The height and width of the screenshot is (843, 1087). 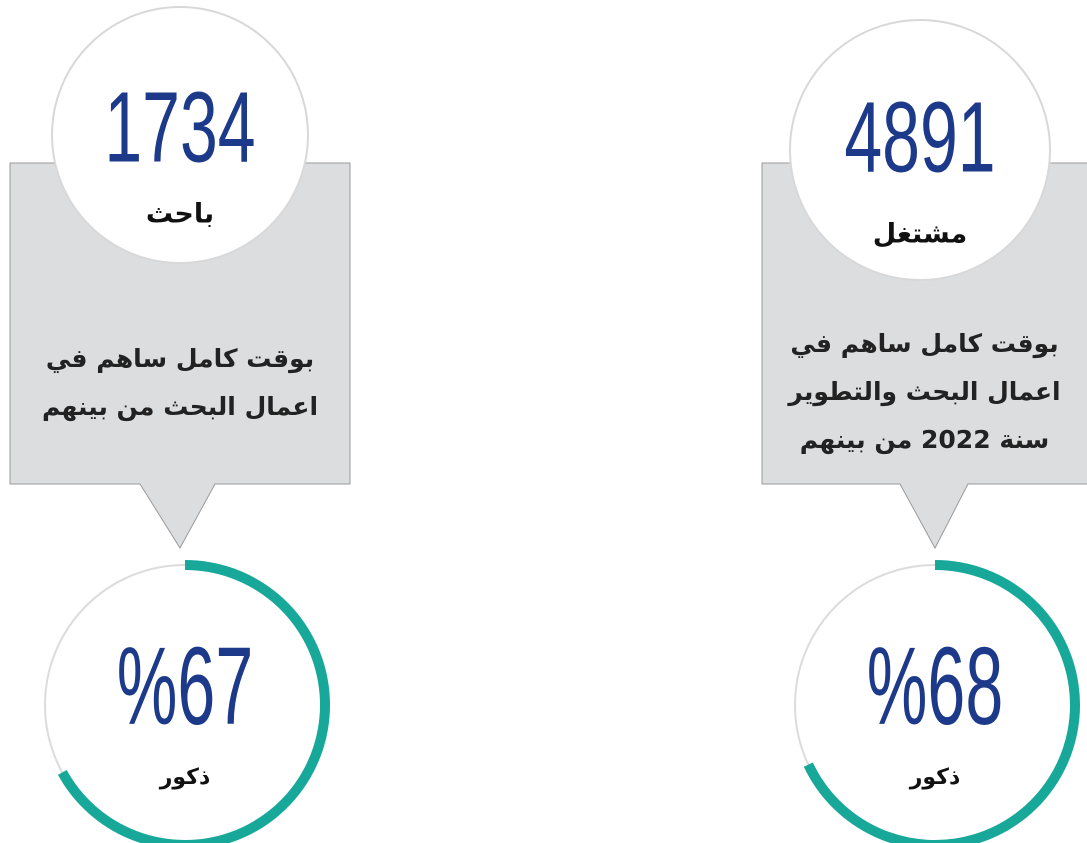 What do you see at coordinates (935, 686) in the screenshot?
I see `percent-value: %68` at bounding box center [935, 686].